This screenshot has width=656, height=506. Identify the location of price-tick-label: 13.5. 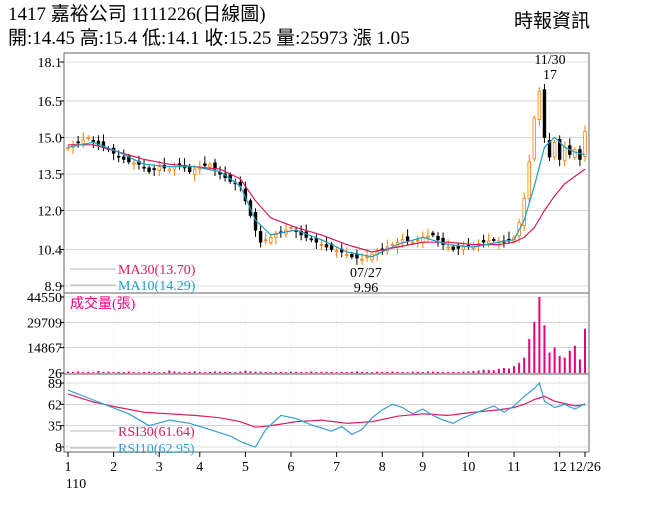
(50, 175).